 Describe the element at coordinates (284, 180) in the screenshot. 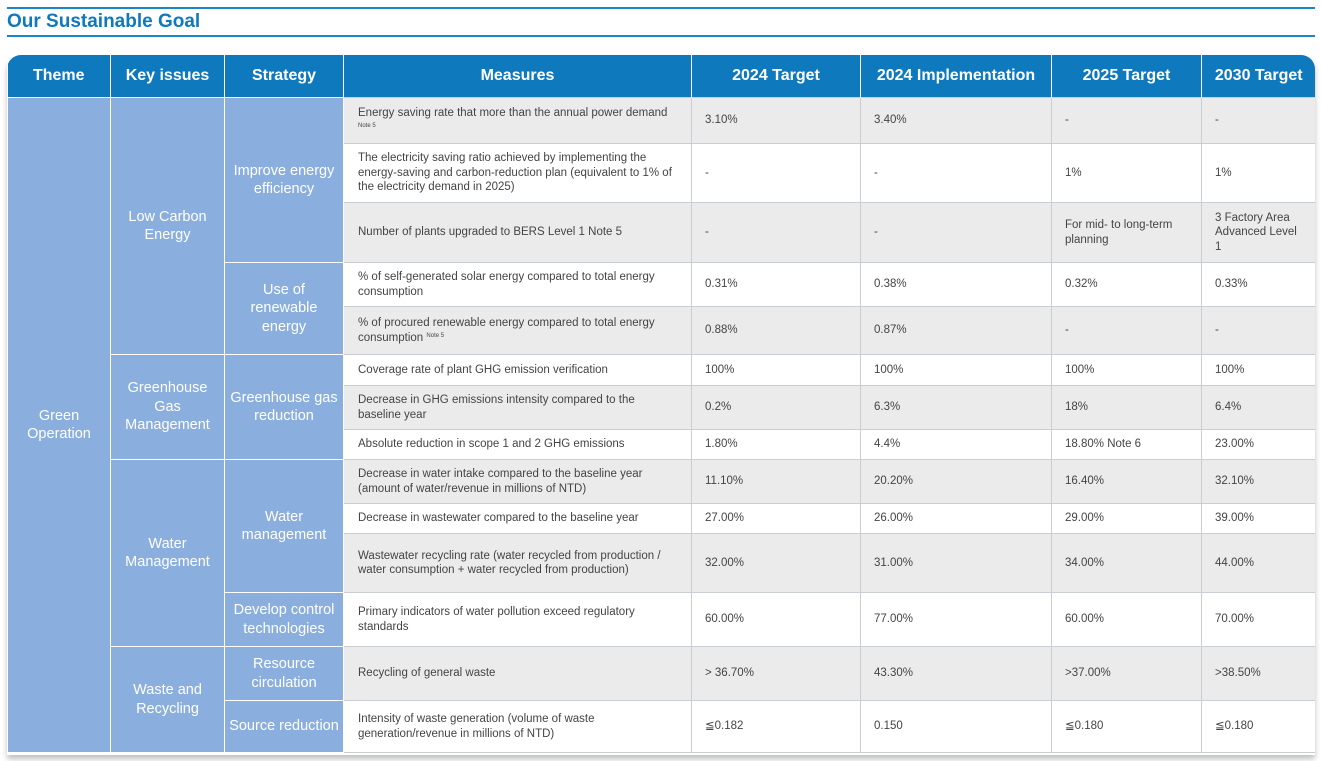

I see `strategy-cell: Improve energy efficiency` at that location.